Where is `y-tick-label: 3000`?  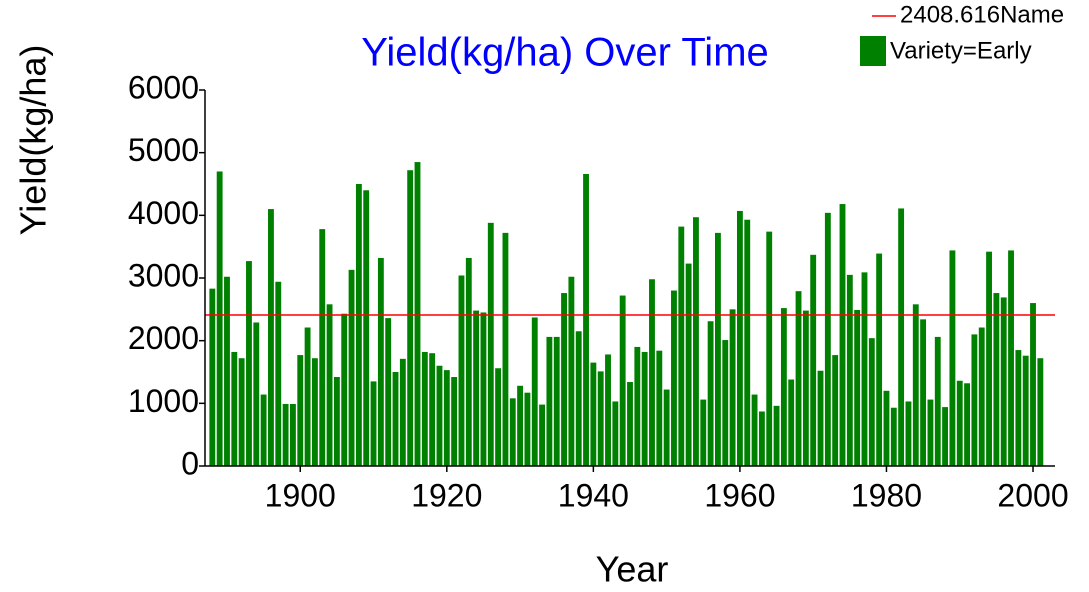
y-tick-label: 3000 is located at coordinates (163, 275).